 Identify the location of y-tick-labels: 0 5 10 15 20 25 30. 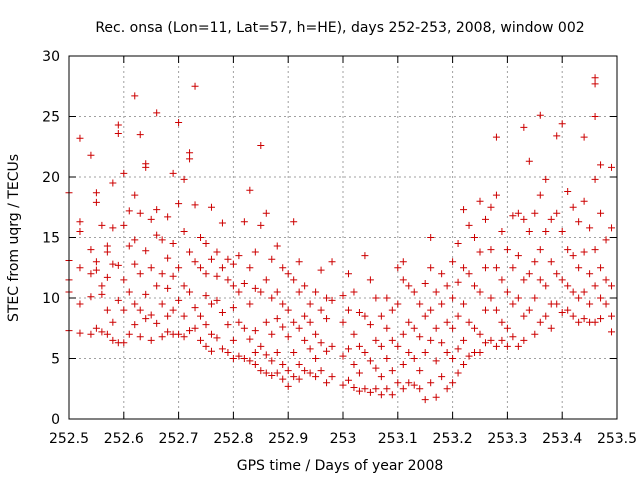
(51, 238).